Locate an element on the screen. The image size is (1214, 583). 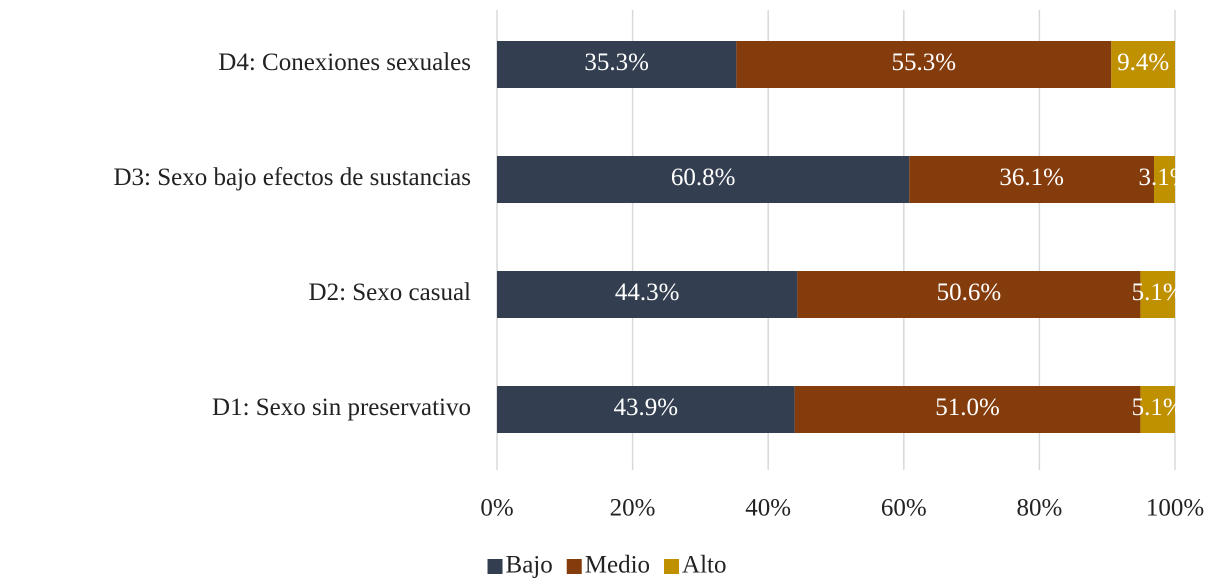
legend: Bajo Medio Alto is located at coordinates (606, 565).